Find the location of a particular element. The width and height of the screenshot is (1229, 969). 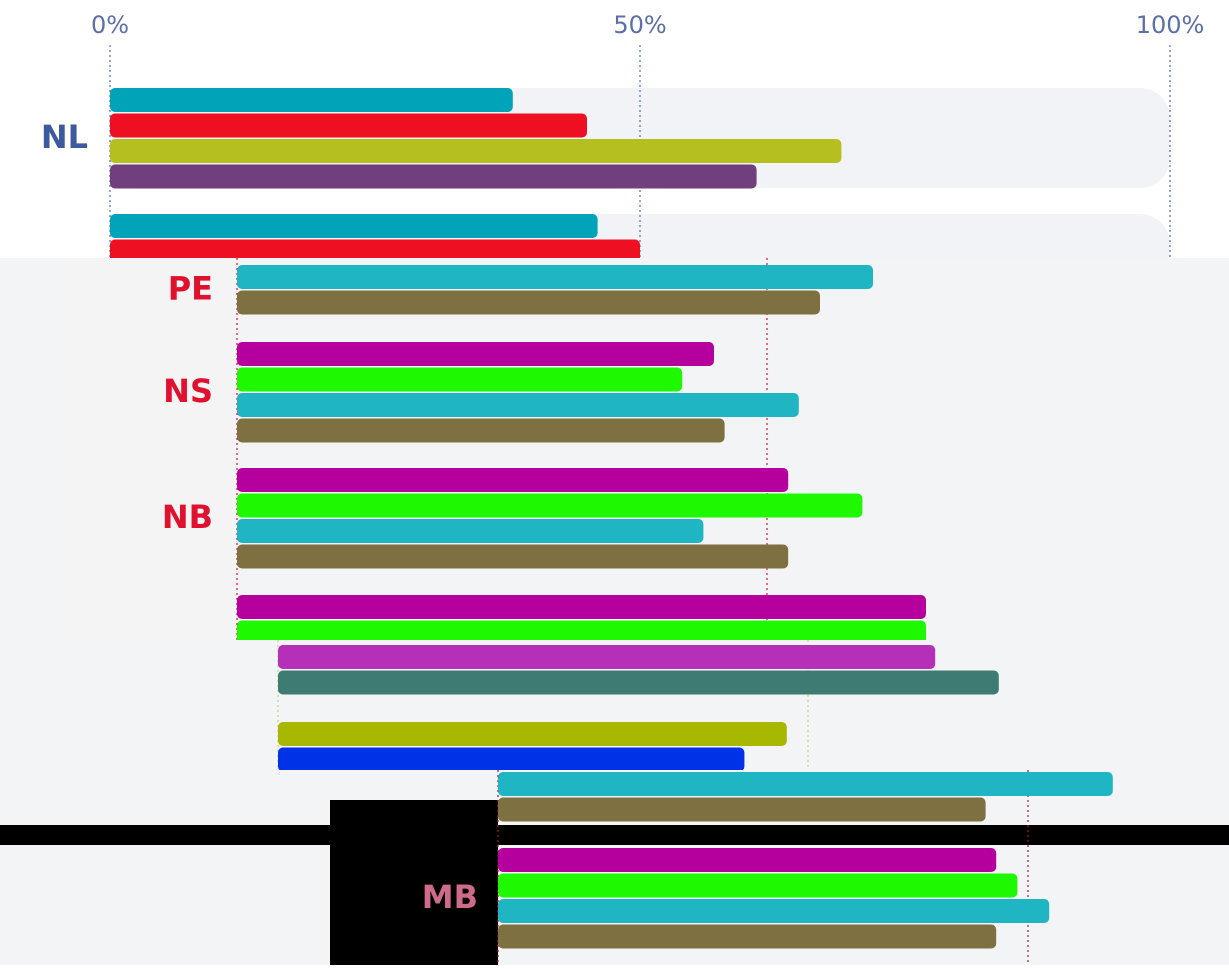

x-tick-label: 50% is located at coordinates (639, 25).